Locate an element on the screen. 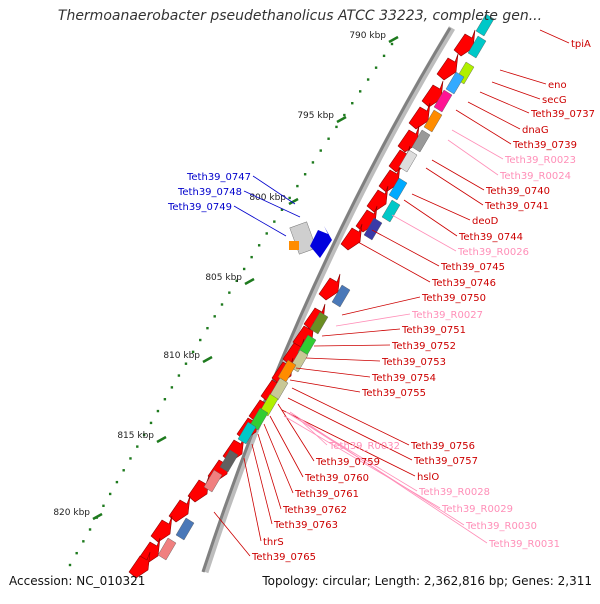 The width and height of the screenshot is (600, 604). right-gene-label: Teth39_0753 is located at coordinates (413, 362).